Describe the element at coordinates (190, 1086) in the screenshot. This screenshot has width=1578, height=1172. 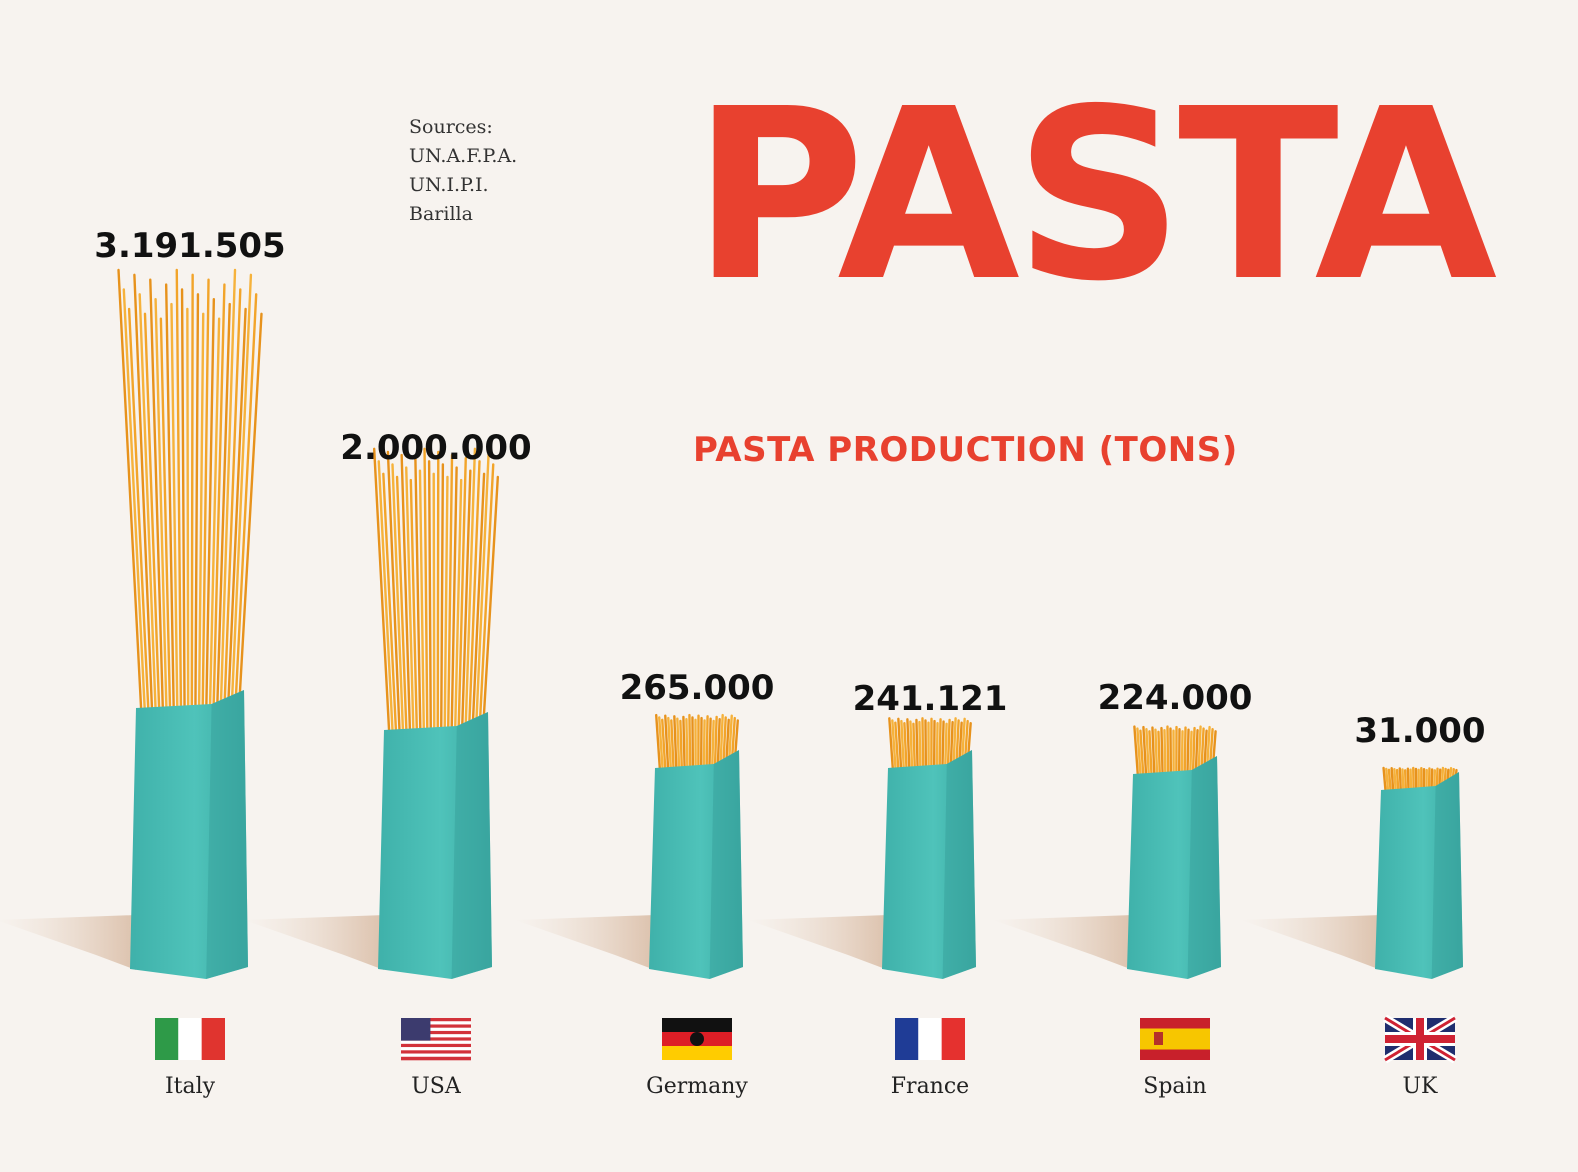
I see `category-label: Italy` at that location.